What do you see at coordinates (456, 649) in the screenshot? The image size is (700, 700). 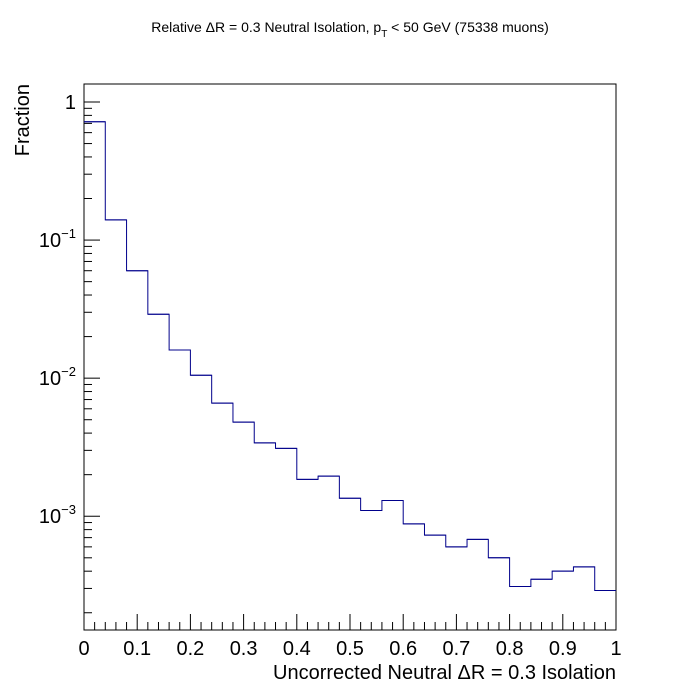 I see `x-tick-label: 0.7` at bounding box center [456, 649].